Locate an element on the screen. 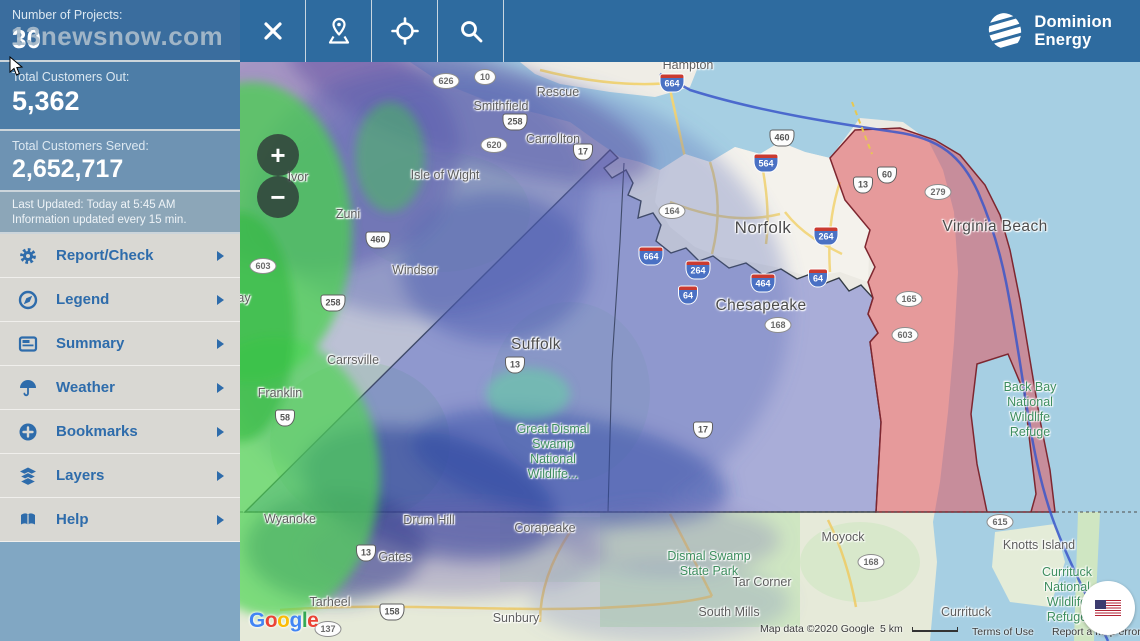  stat-value: 30 is located at coordinates (26, 39).